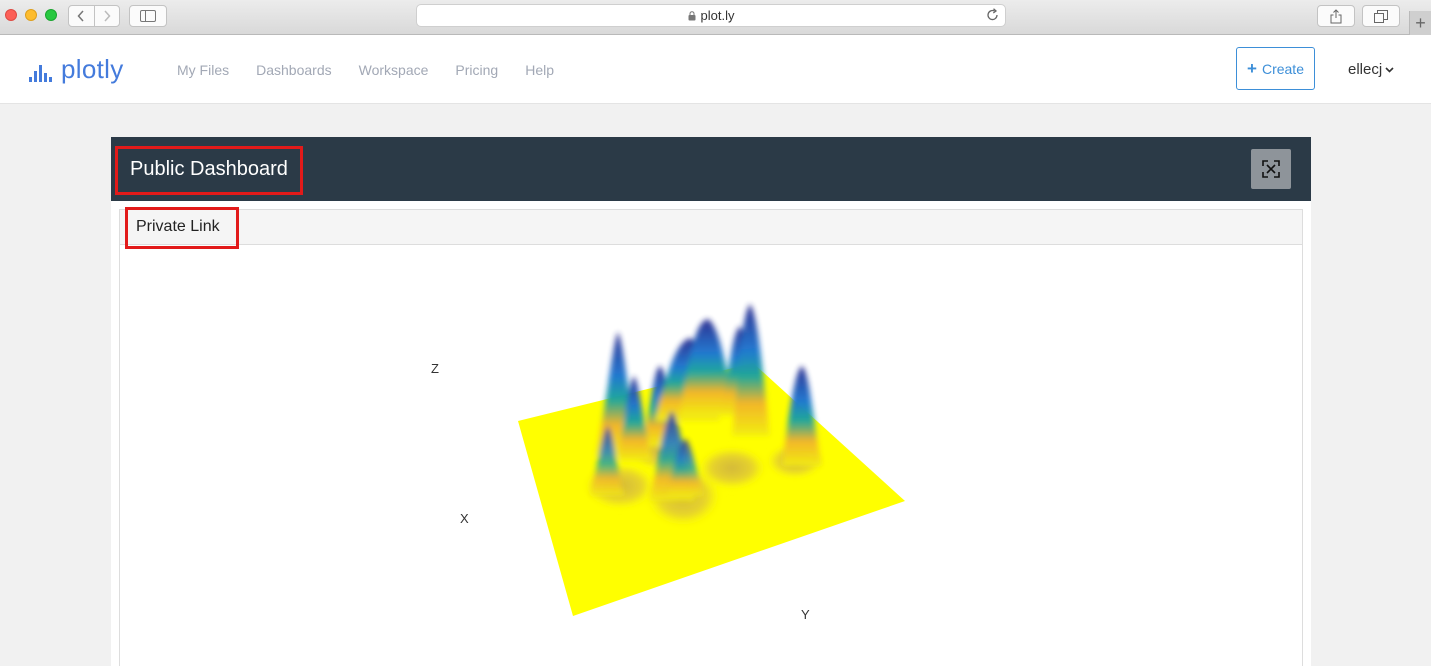 The image size is (1431, 666). I want to click on back-icon, so click(80, 16).